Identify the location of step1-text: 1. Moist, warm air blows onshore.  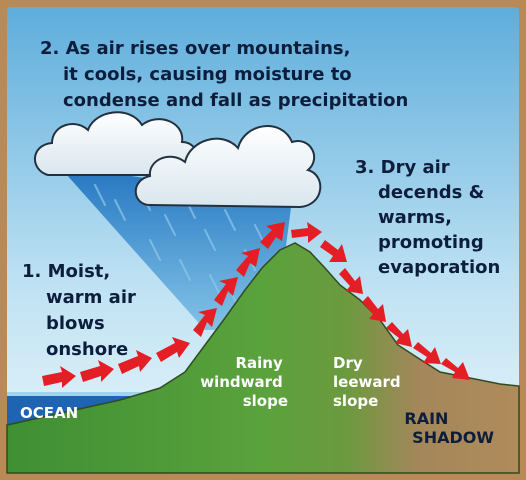
(82, 310).